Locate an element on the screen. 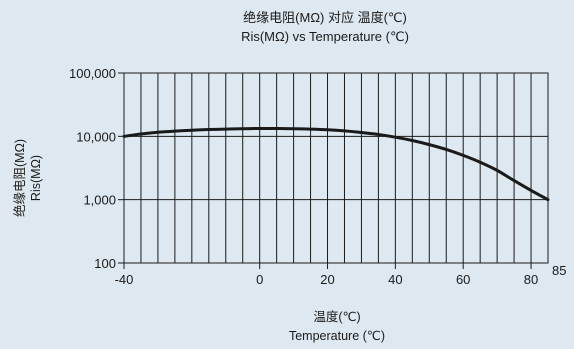  x-tick-label: 40 is located at coordinates (395, 279).